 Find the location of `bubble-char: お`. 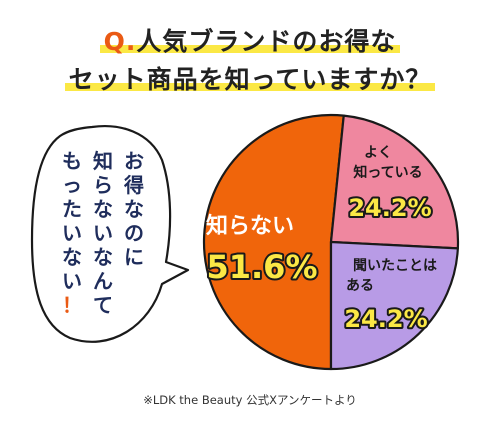

bubble-char: お is located at coordinates (134, 161).